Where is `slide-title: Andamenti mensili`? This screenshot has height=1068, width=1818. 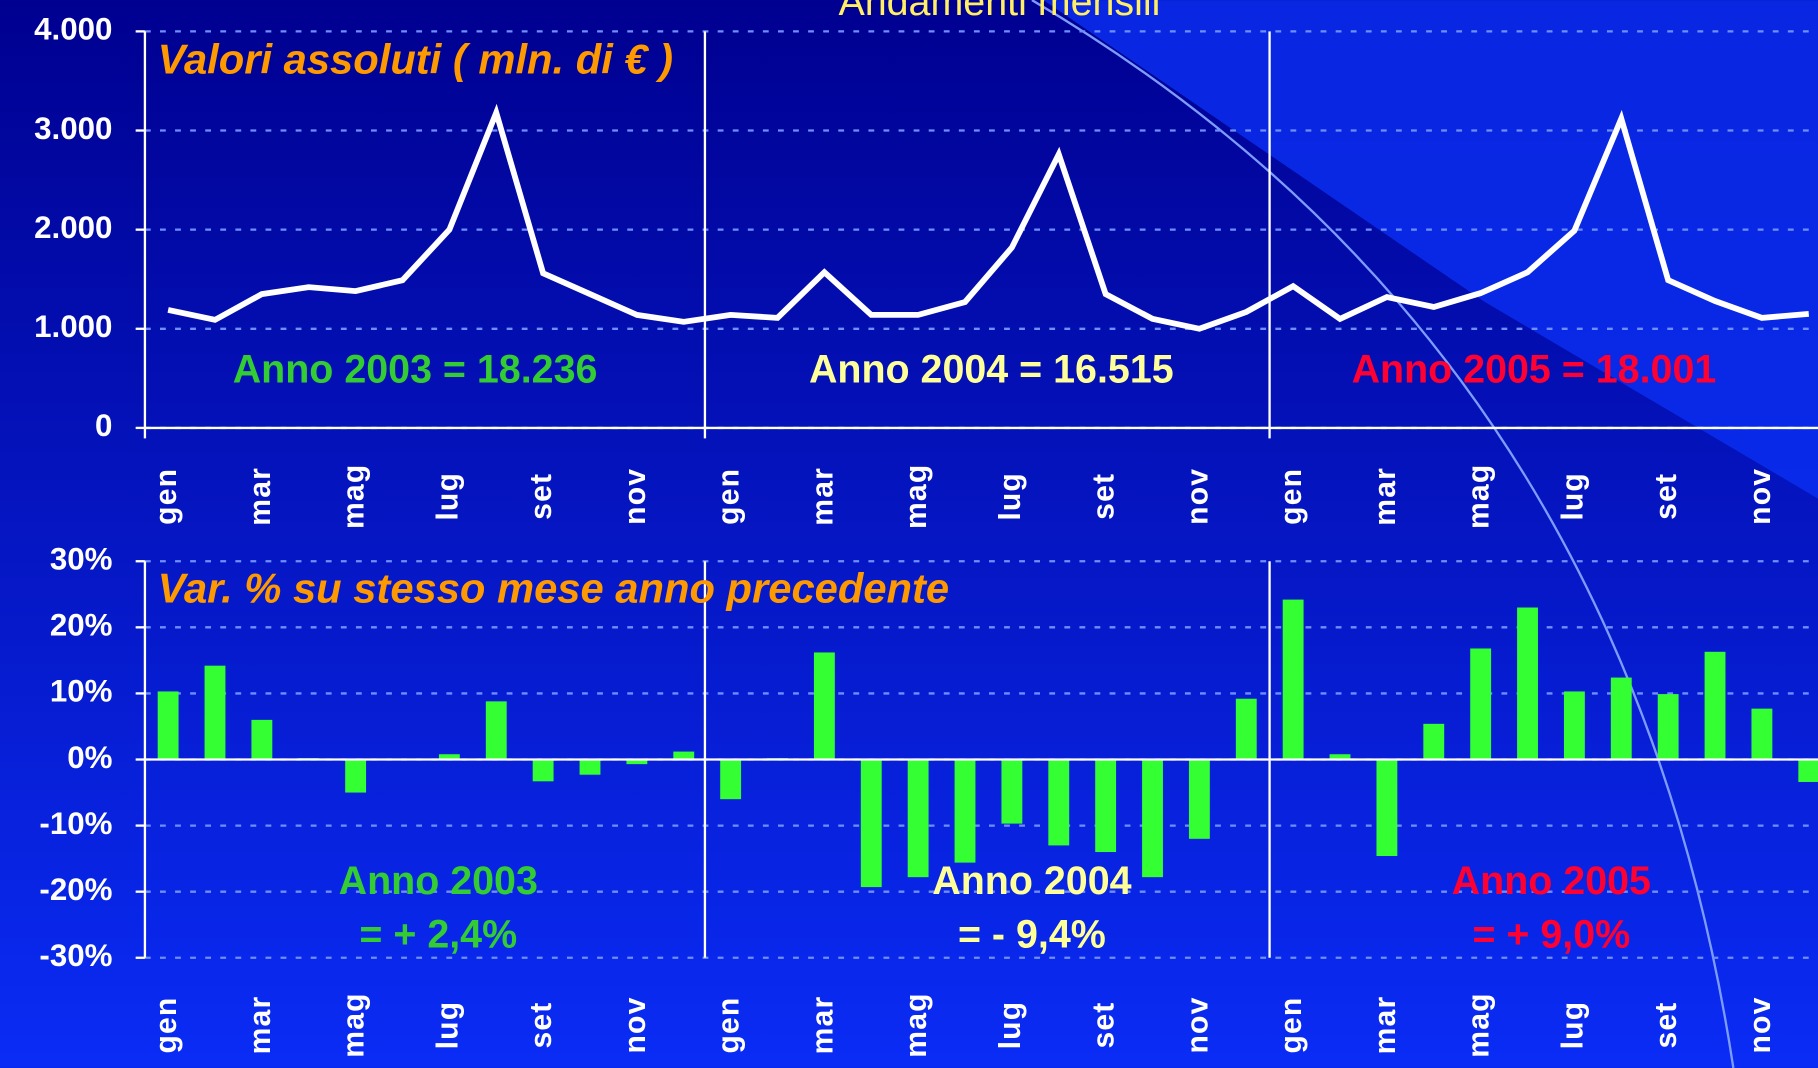
slide-title: Andamenti mensili is located at coordinates (999, 12).